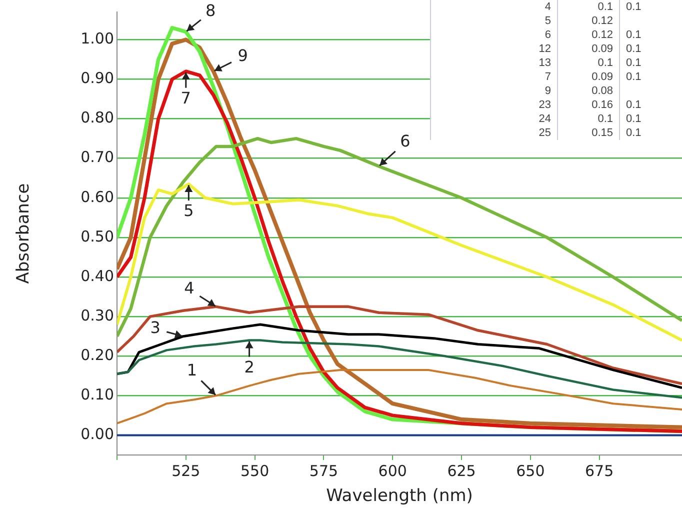 Image resolution: width=682 pixels, height=515 pixels. I want to click on annotation: 5, so click(189, 210).